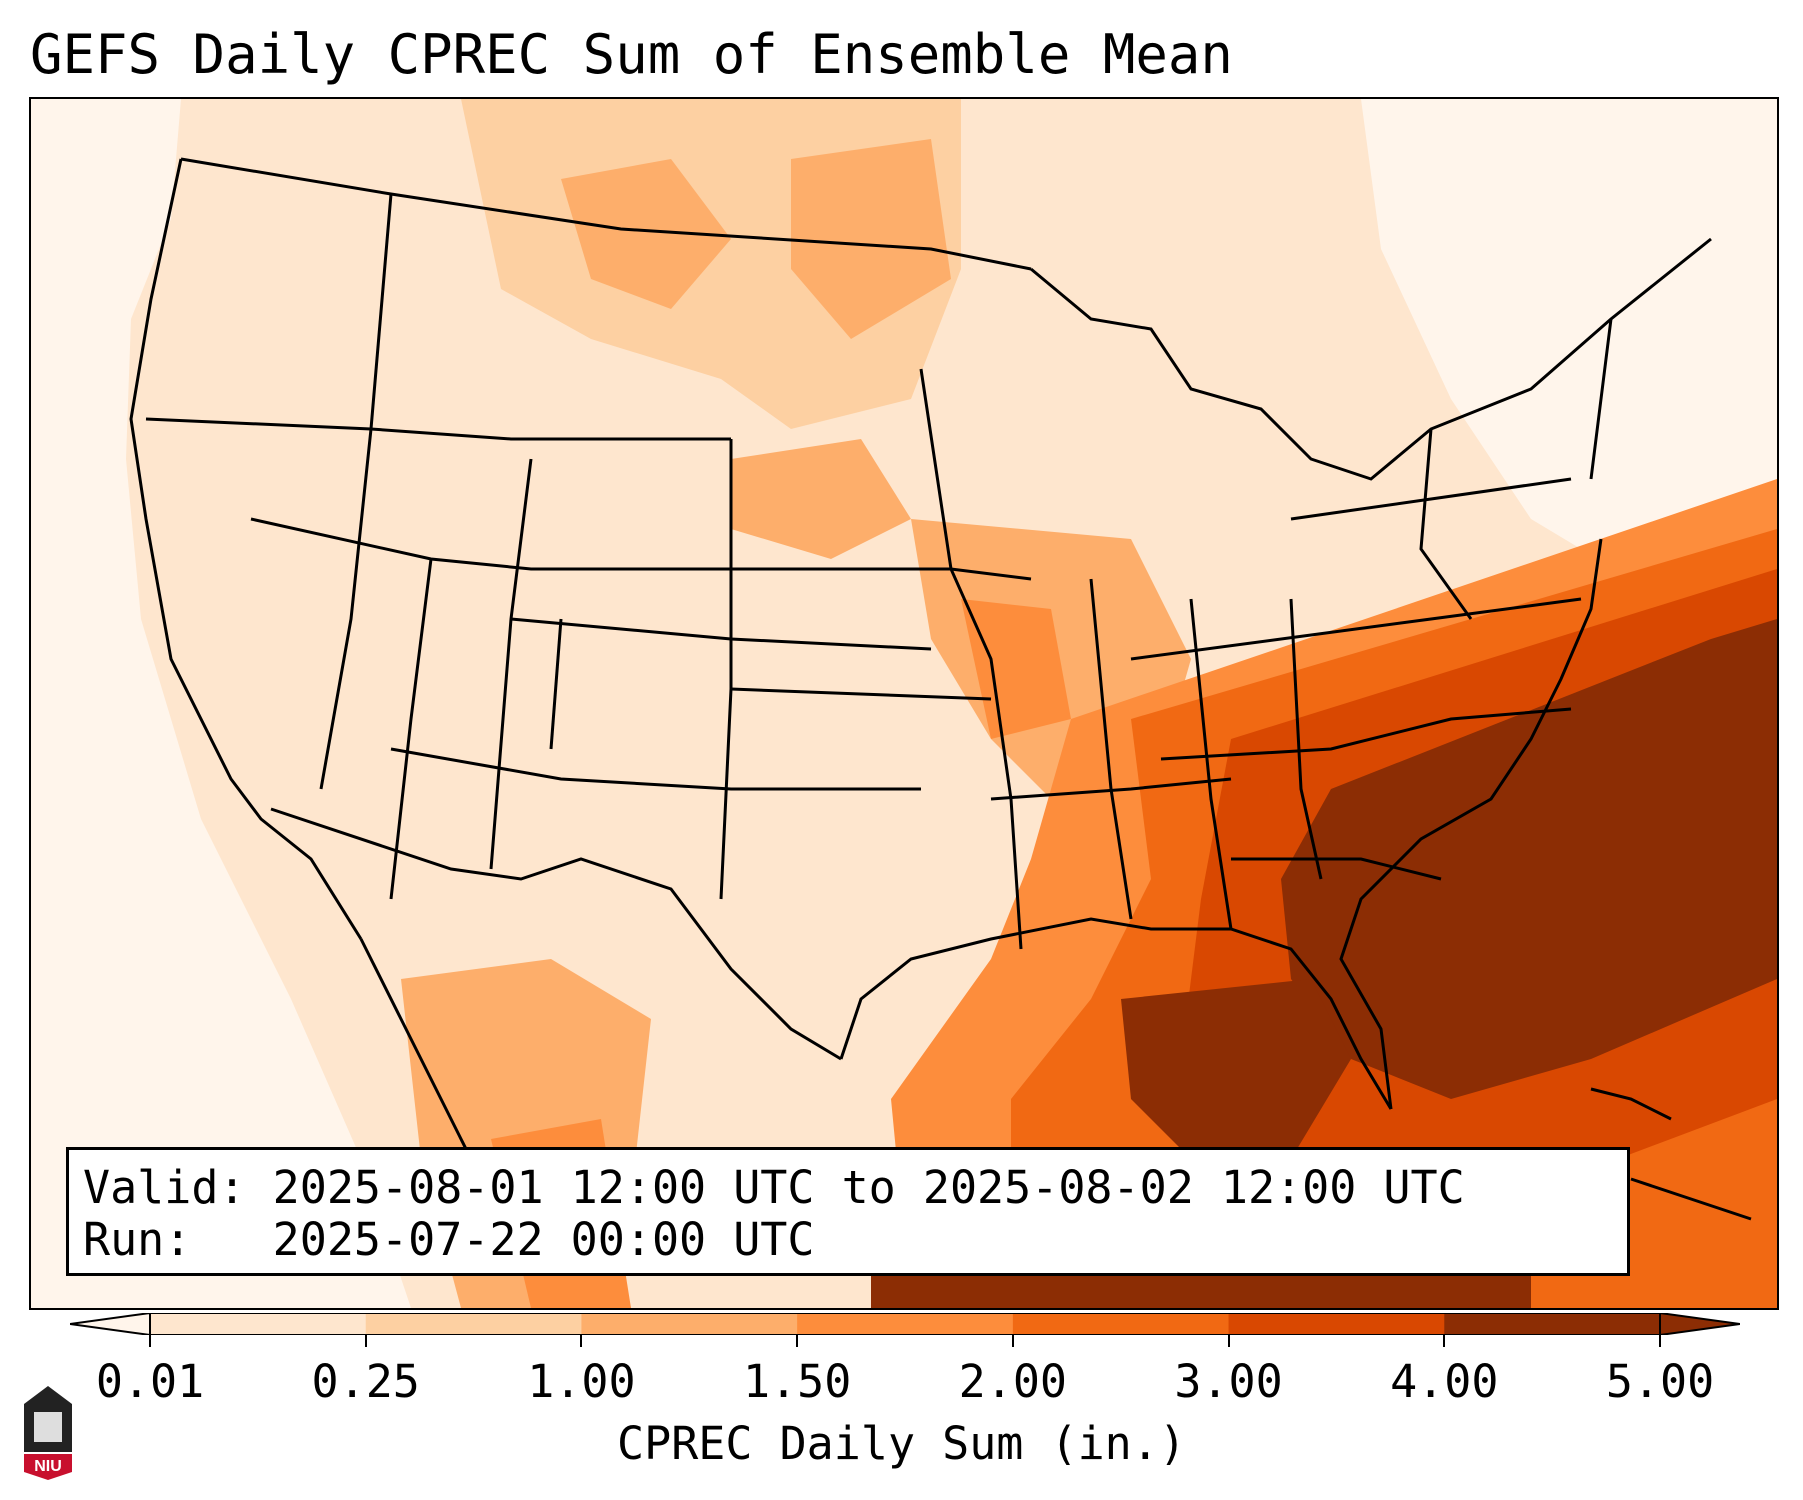  Describe the element at coordinates (1236, 1069) in the screenshot. I see `precip-max-gulf` at that location.